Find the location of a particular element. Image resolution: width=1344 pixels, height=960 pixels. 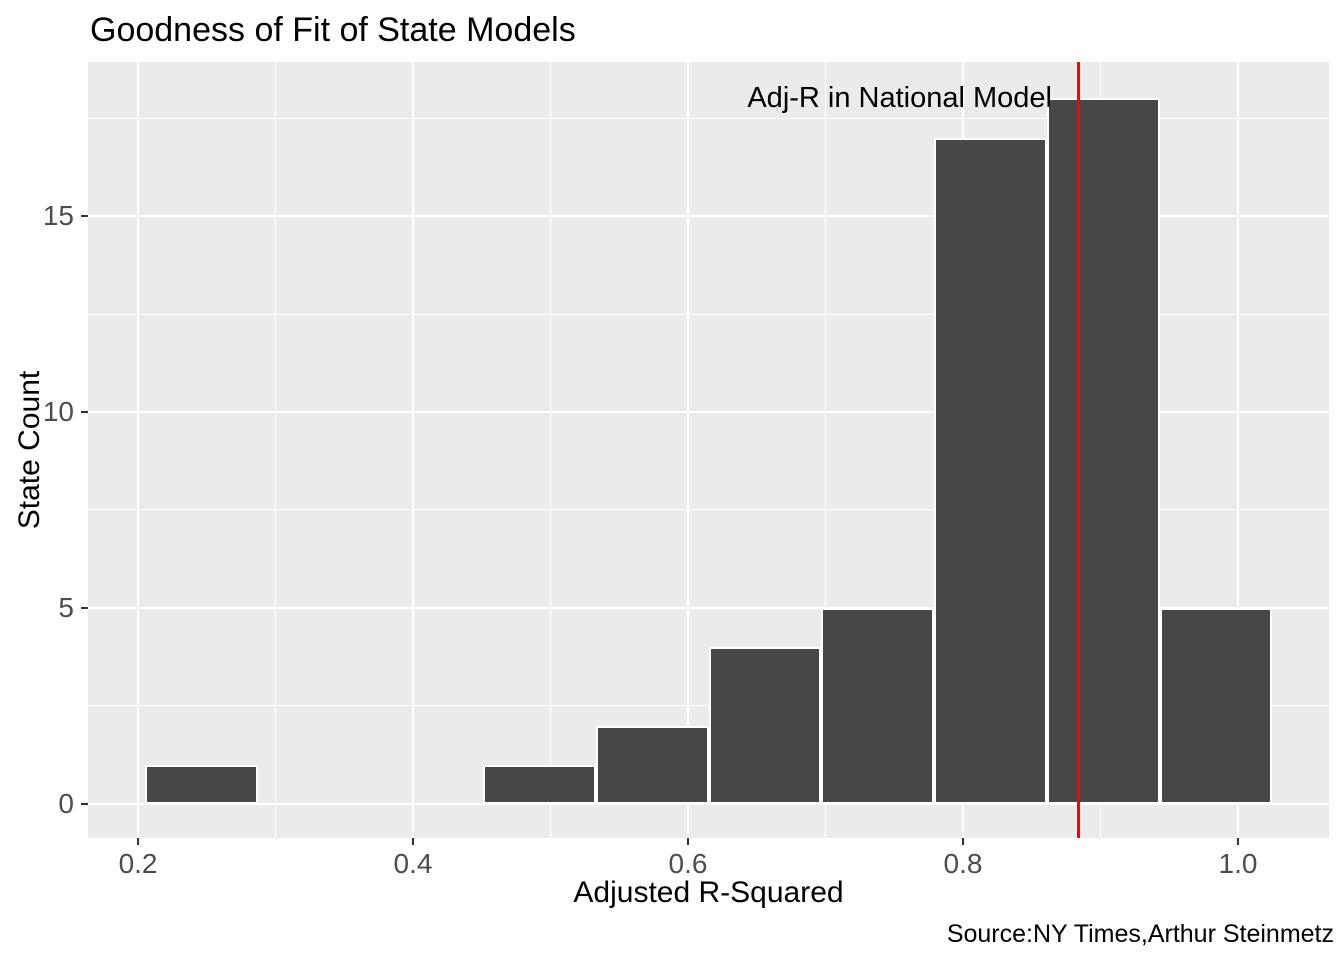

reference-vline is located at coordinates (1078, 450).